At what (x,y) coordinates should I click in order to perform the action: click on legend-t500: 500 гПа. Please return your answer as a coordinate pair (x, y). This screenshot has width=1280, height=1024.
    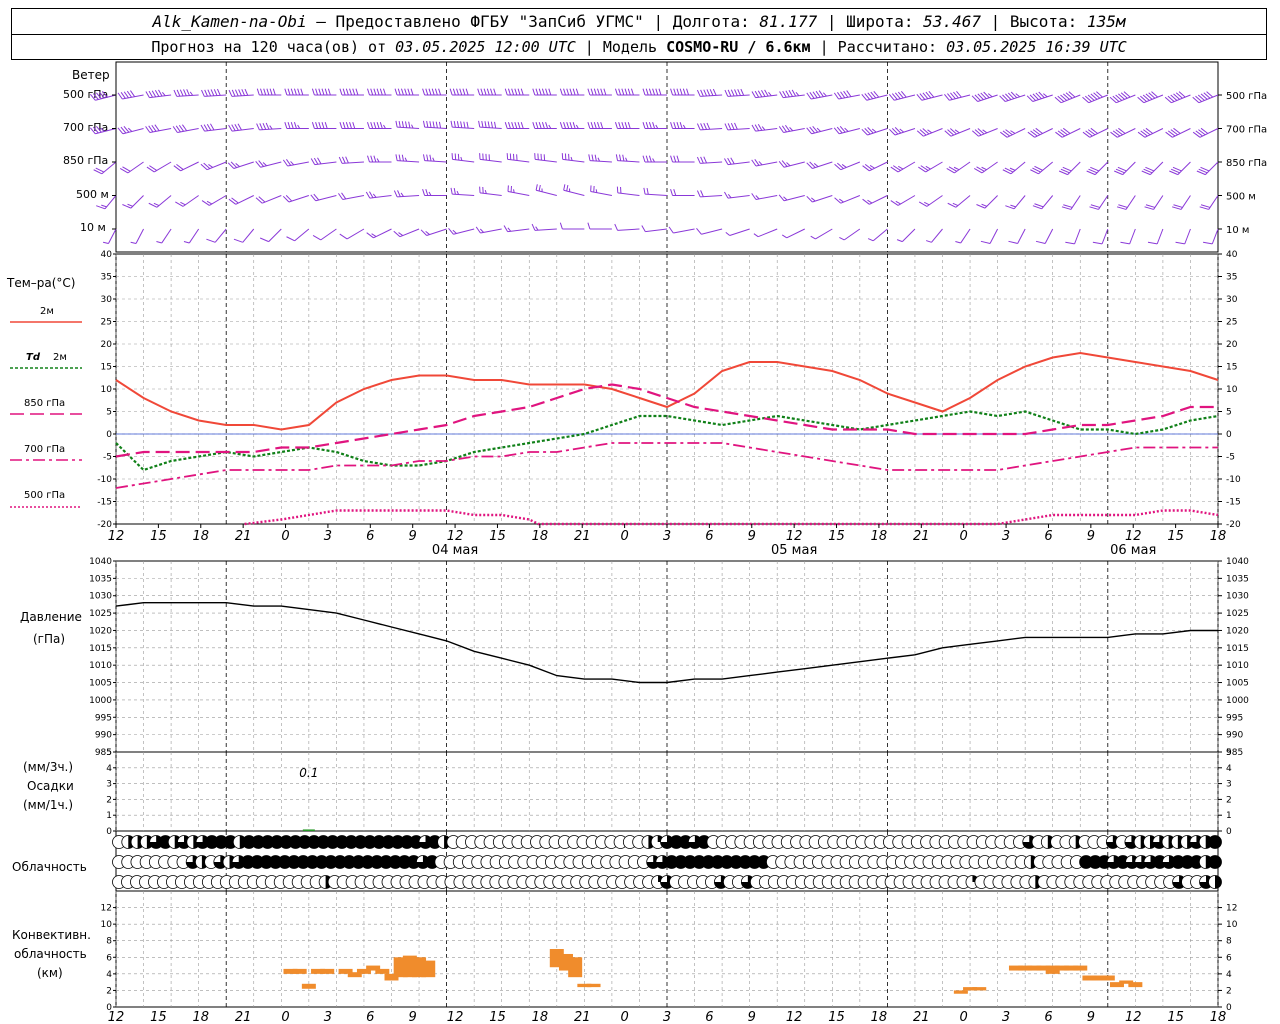
    Looking at the image, I should click on (45, 495).